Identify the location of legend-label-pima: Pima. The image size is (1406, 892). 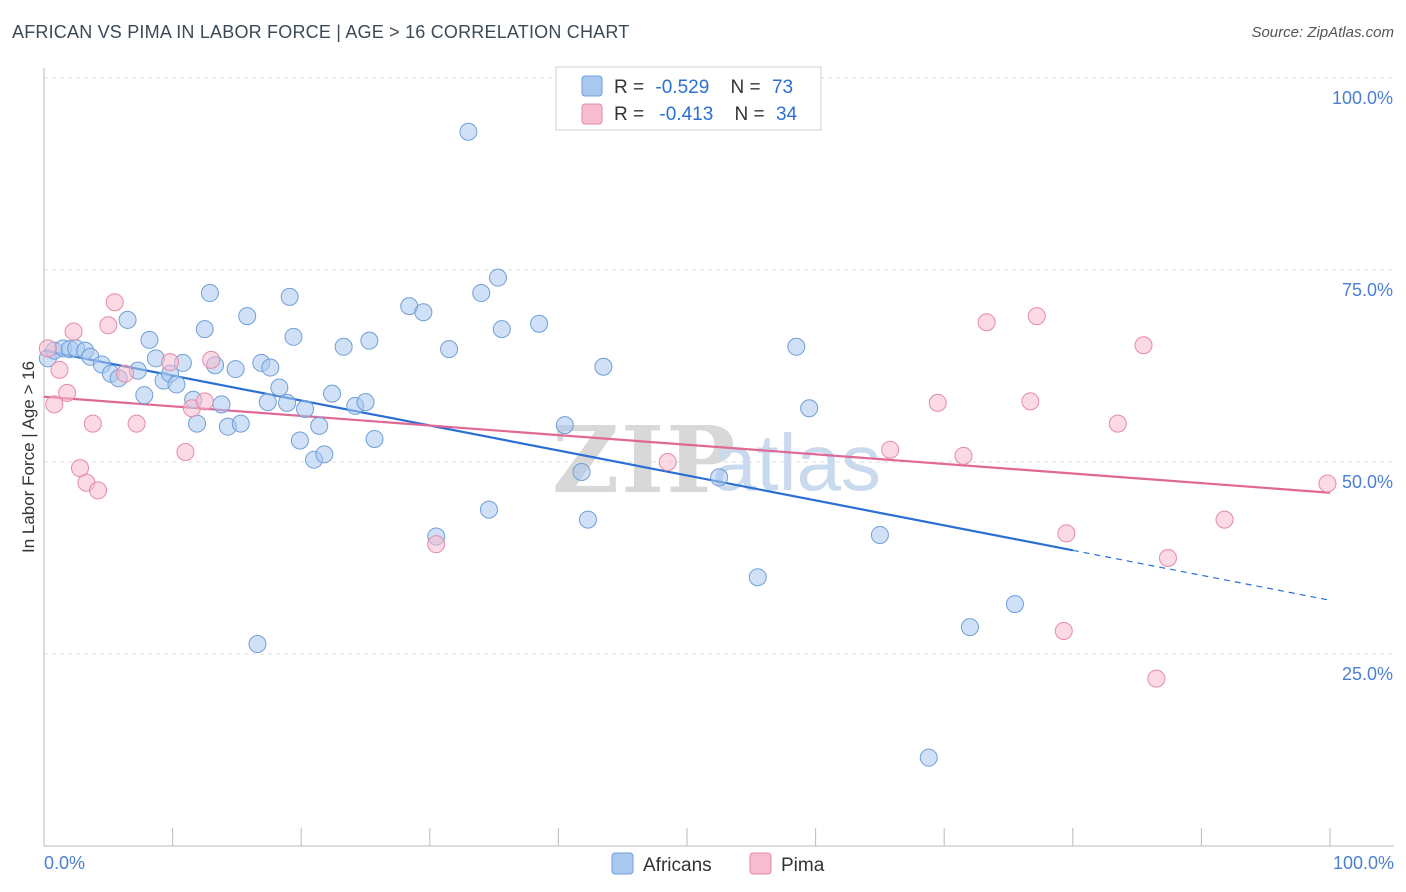
(803, 865).